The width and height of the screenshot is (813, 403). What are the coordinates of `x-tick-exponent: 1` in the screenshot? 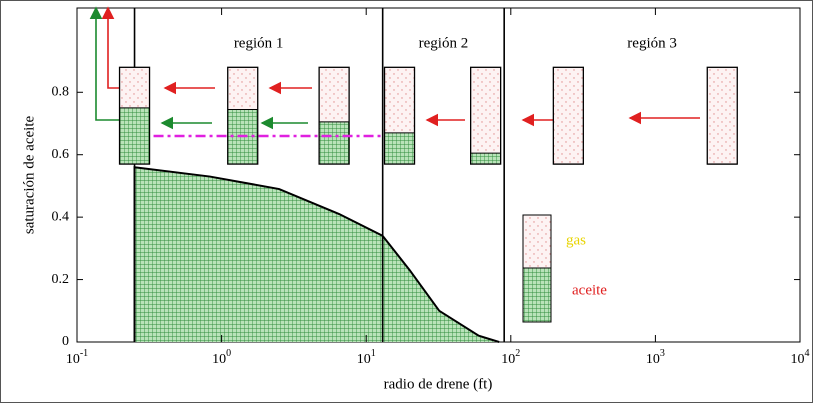 It's located at (373, 353).